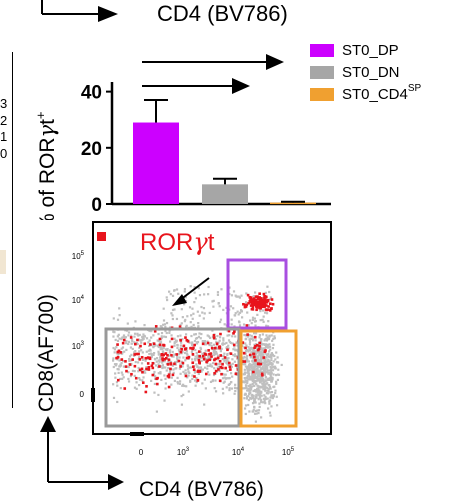  I want to click on gate-dn, so click(172, 377).